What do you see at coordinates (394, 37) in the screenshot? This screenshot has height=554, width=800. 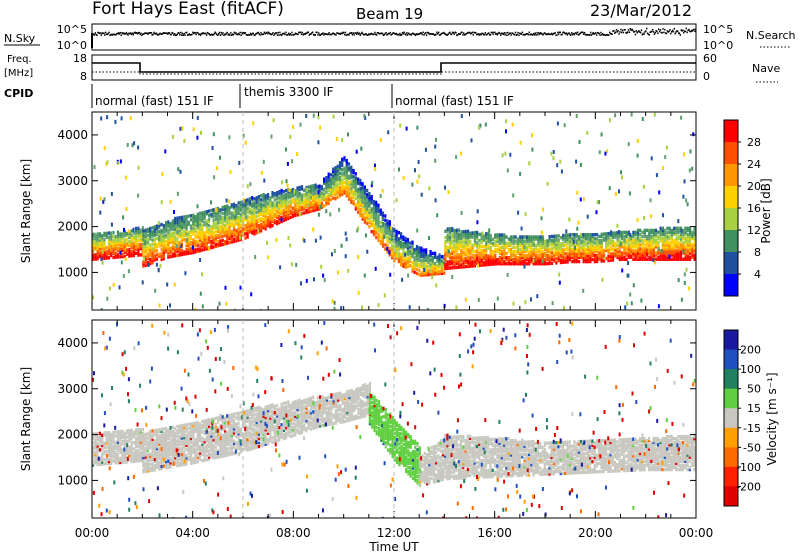 I see `nsky-trace` at bounding box center [394, 37].